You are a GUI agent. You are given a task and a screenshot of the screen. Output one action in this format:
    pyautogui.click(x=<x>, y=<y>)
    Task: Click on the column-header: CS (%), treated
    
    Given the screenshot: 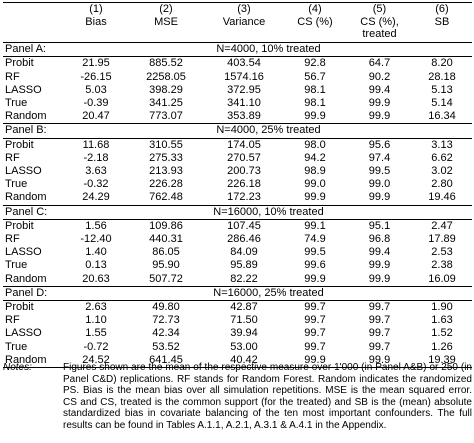 What is the action you would take?
    pyautogui.click(x=379, y=30)
    